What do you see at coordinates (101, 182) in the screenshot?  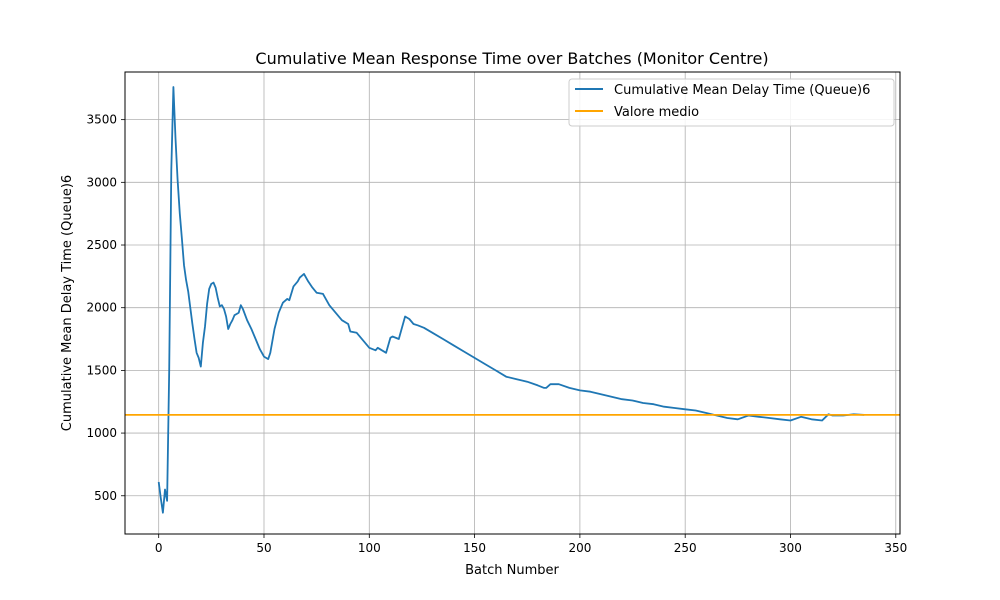 I see `y-tick-label: 3000` at bounding box center [101, 182].